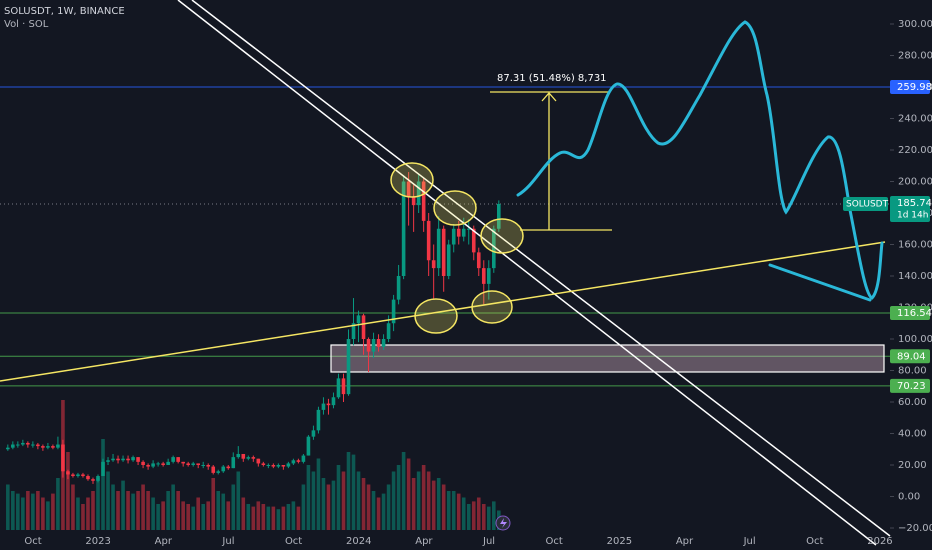 The image size is (932, 550). Describe the element at coordinates (914, 203) in the screenshot. I see `price-label: 185.74` at that location.